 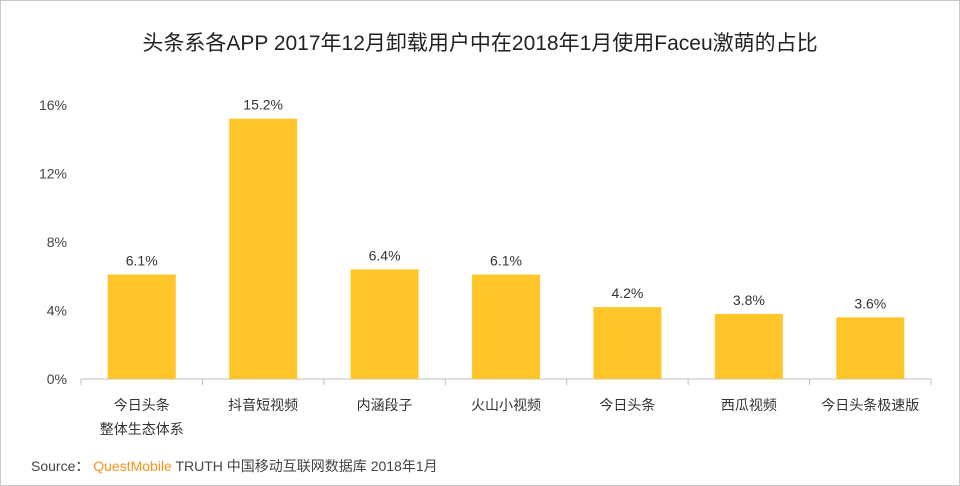 What do you see at coordinates (263, 405) in the screenshot?
I see `x-tick-label: 抖音短视频` at bounding box center [263, 405].